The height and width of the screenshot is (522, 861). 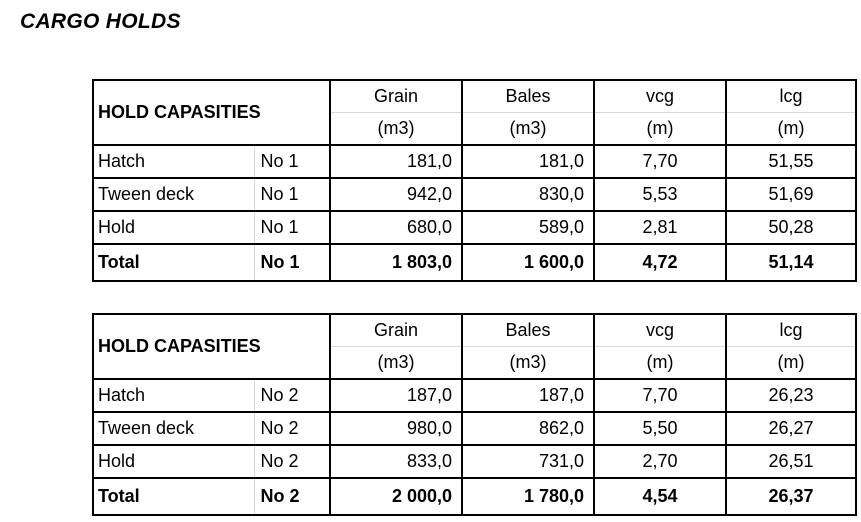 What do you see at coordinates (791, 227) in the screenshot?
I see `cell-lcg: 50,28` at bounding box center [791, 227].